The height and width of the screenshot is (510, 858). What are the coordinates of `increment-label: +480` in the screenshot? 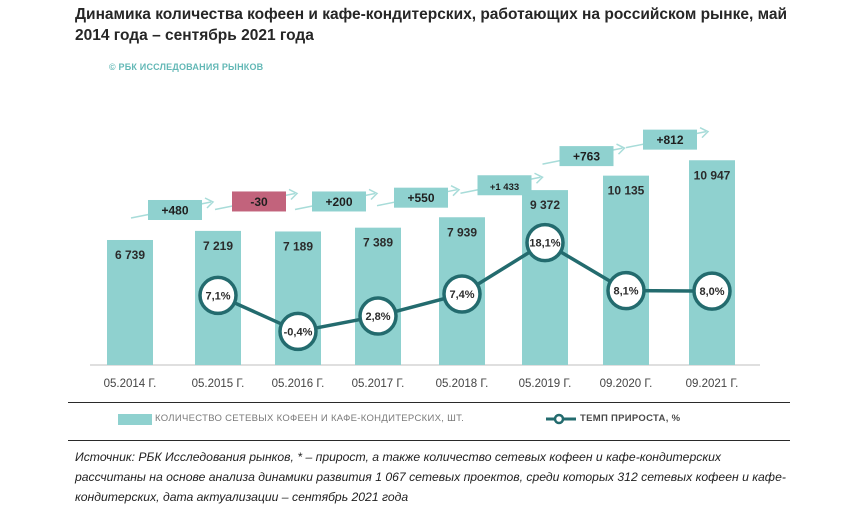 It's located at (174, 210).